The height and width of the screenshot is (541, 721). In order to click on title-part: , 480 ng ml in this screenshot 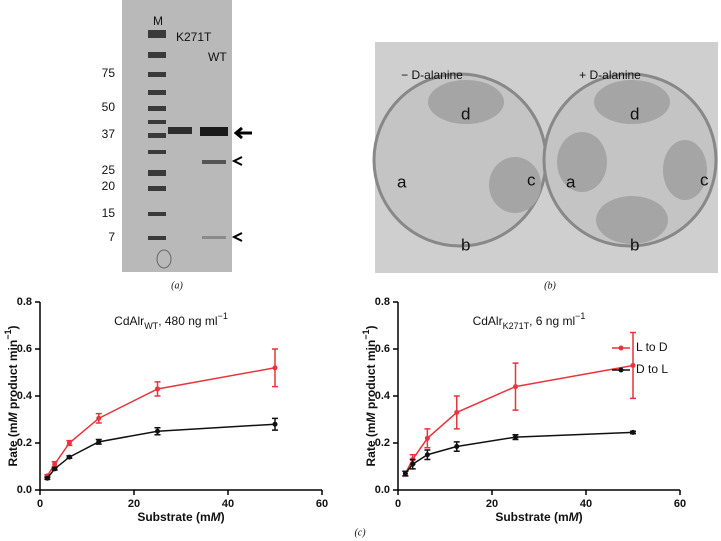, I will do `click(187, 321)`.